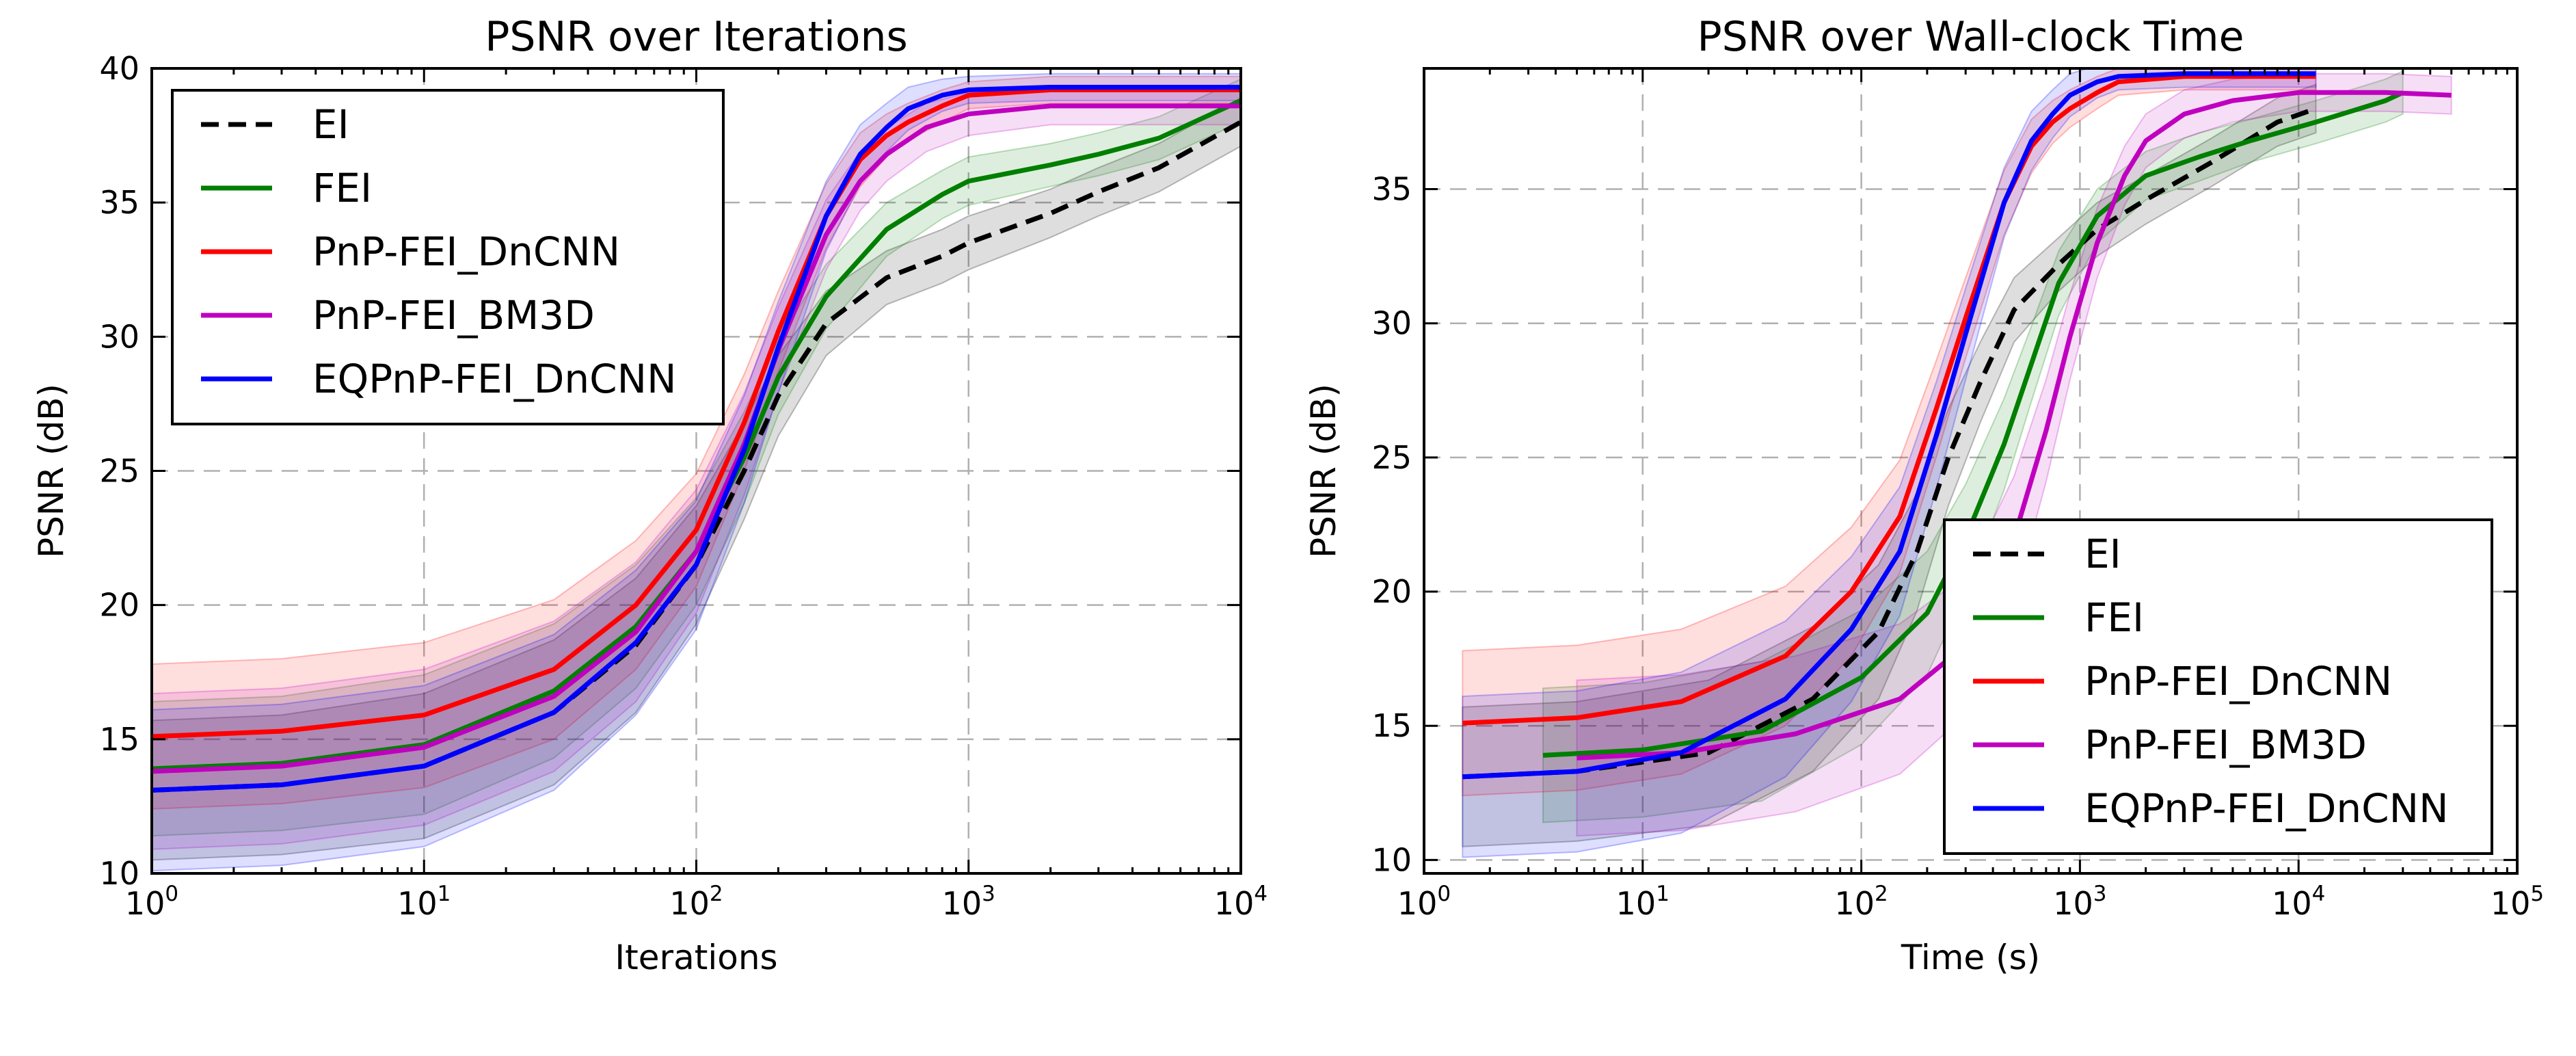  What do you see at coordinates (696, 958) in the screenshot?
I see `x-axis-label: Iterations` at bounding box center [696, 958].